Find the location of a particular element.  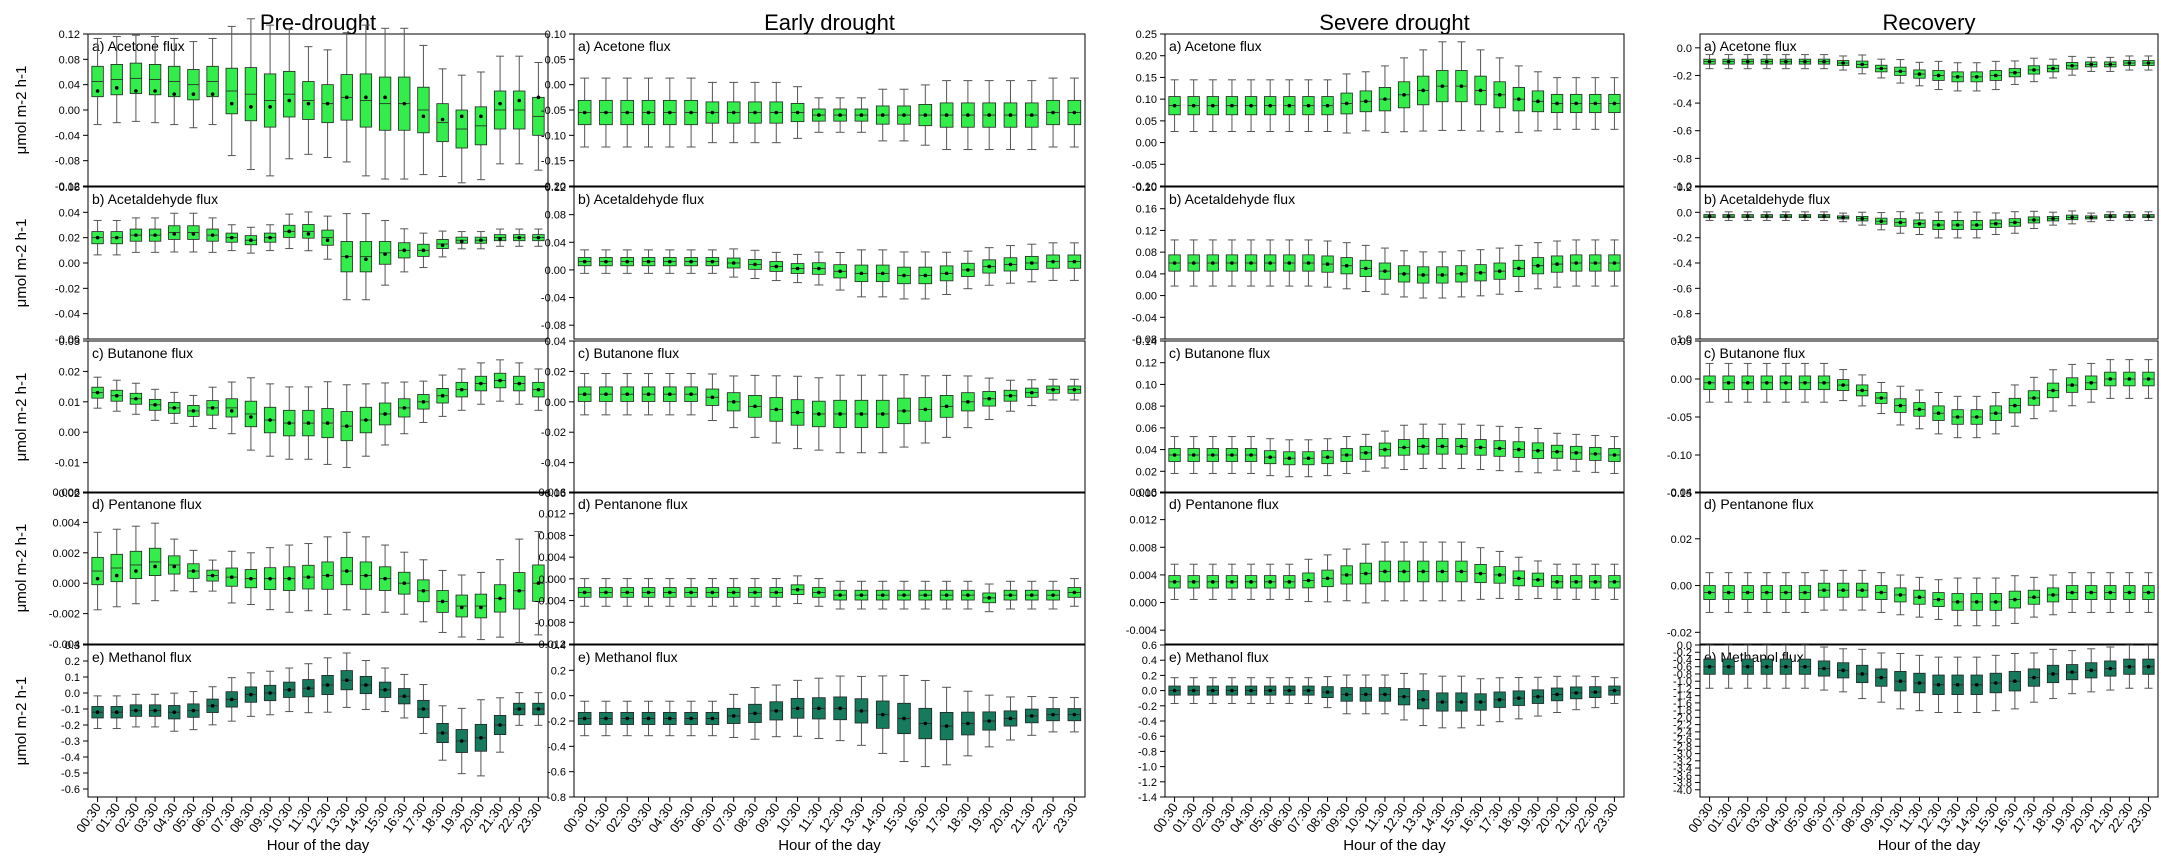

y-tick-label: -0.05 is located at coordinates (1679, 418).